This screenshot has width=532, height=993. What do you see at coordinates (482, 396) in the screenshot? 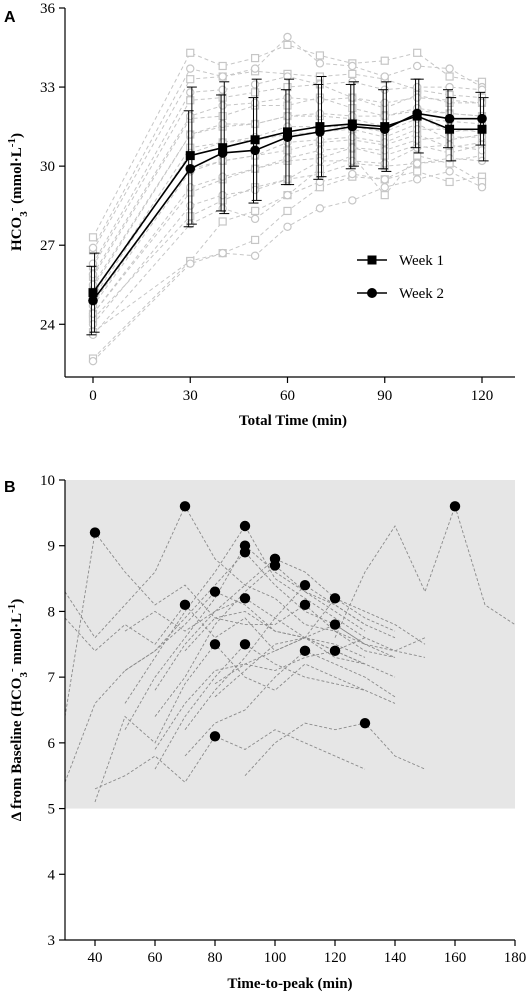
I see `panel-a-x-tick-label: 120` at bounding box center [482, 396].